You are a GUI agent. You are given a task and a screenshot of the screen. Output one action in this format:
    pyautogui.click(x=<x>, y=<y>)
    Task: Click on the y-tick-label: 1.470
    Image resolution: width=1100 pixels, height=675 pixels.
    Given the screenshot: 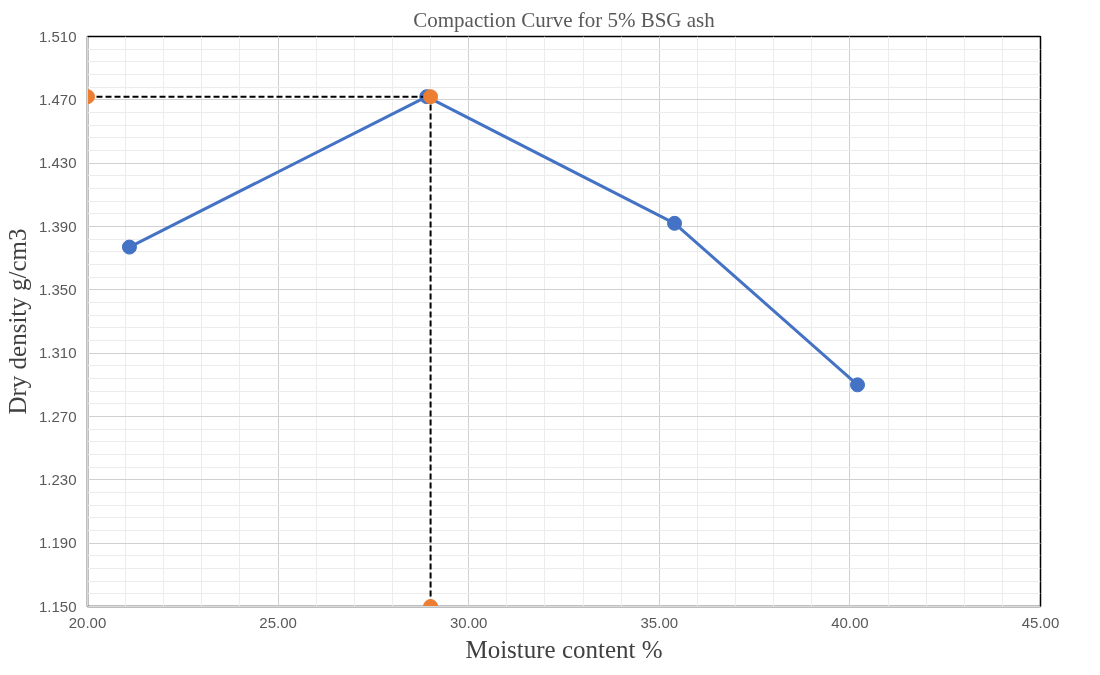 What is the action you would take?
    pyautogui.click(x=57, y=99)
    